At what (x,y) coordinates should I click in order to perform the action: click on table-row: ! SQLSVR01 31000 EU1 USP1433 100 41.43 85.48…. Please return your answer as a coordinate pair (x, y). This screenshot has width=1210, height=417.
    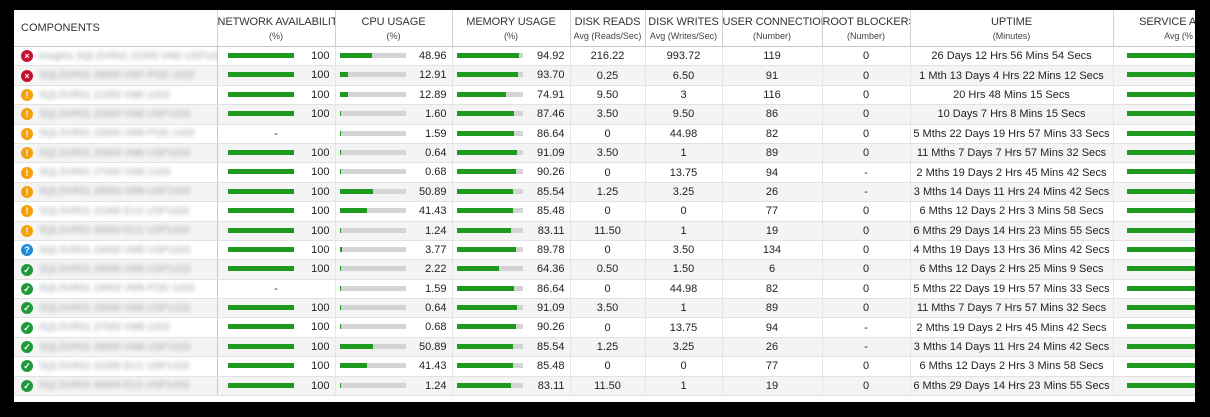
    Looking at the image, I should click on (604, 211).